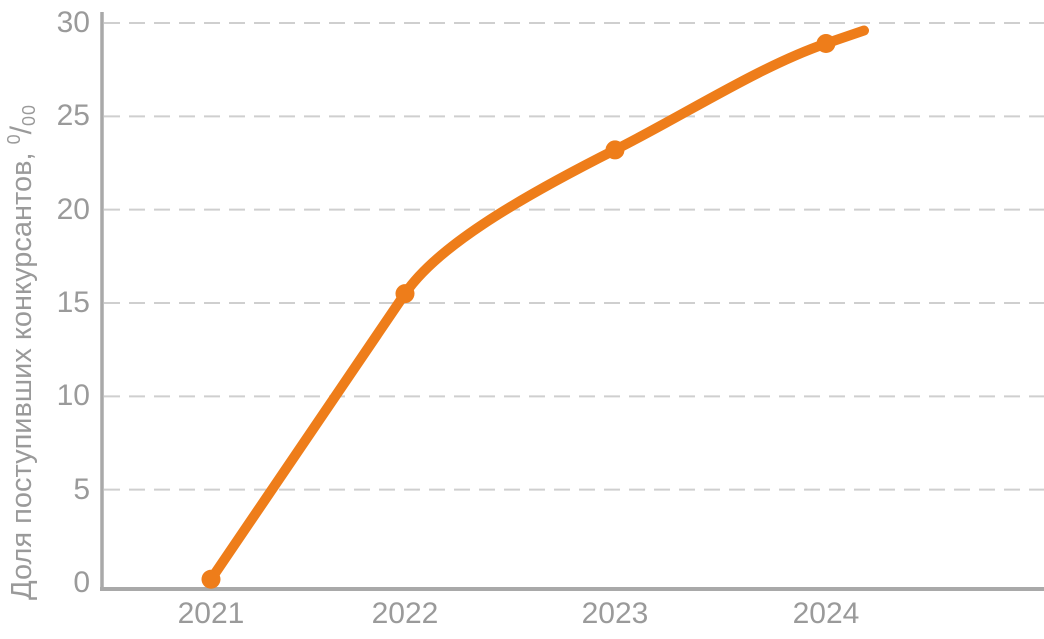 This screenshot has height=639, width=1044. I want to click on y-tick-label-5: 5, so click(81, 489).